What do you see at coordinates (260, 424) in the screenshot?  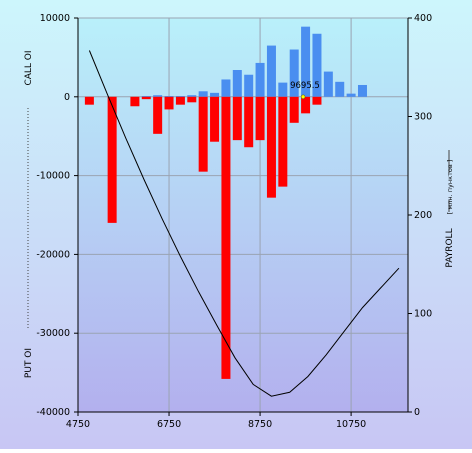 I see `x-tick-label: 8750` at bounding box center [260, 424].